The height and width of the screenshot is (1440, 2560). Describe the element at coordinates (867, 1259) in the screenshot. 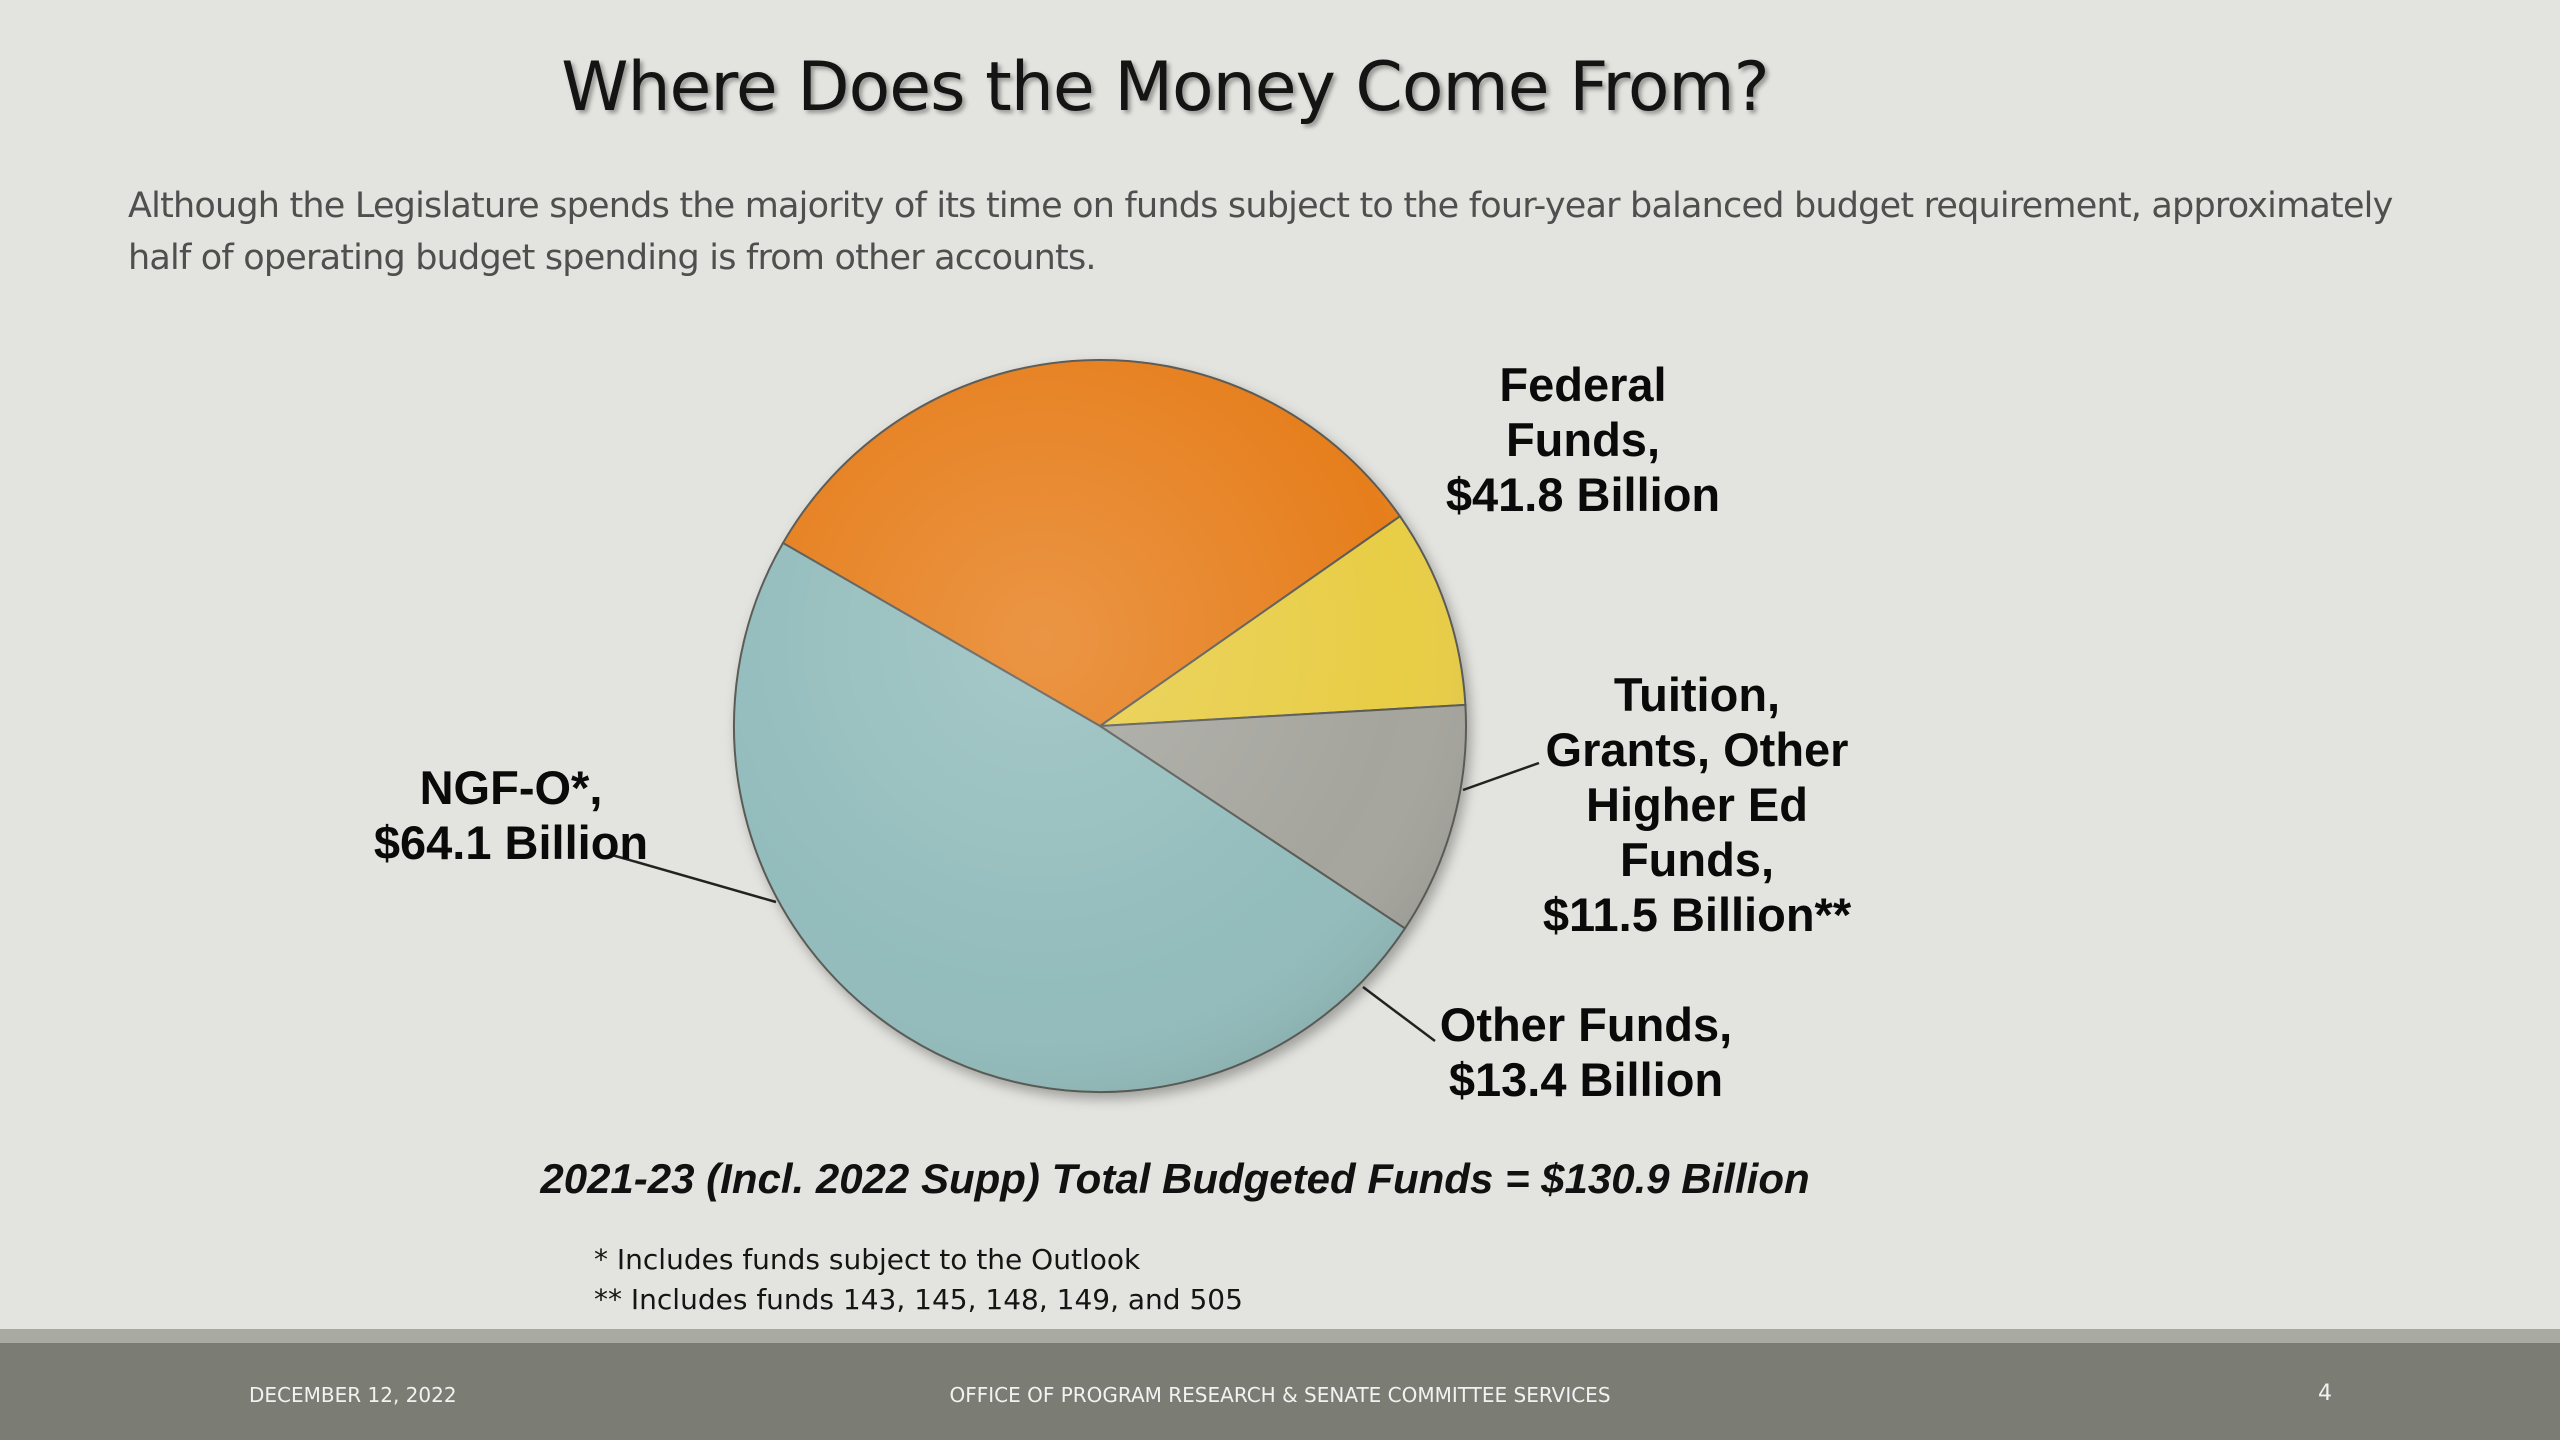

I see `footnote-1: * Includes funds subject to the Outlook` at that location.